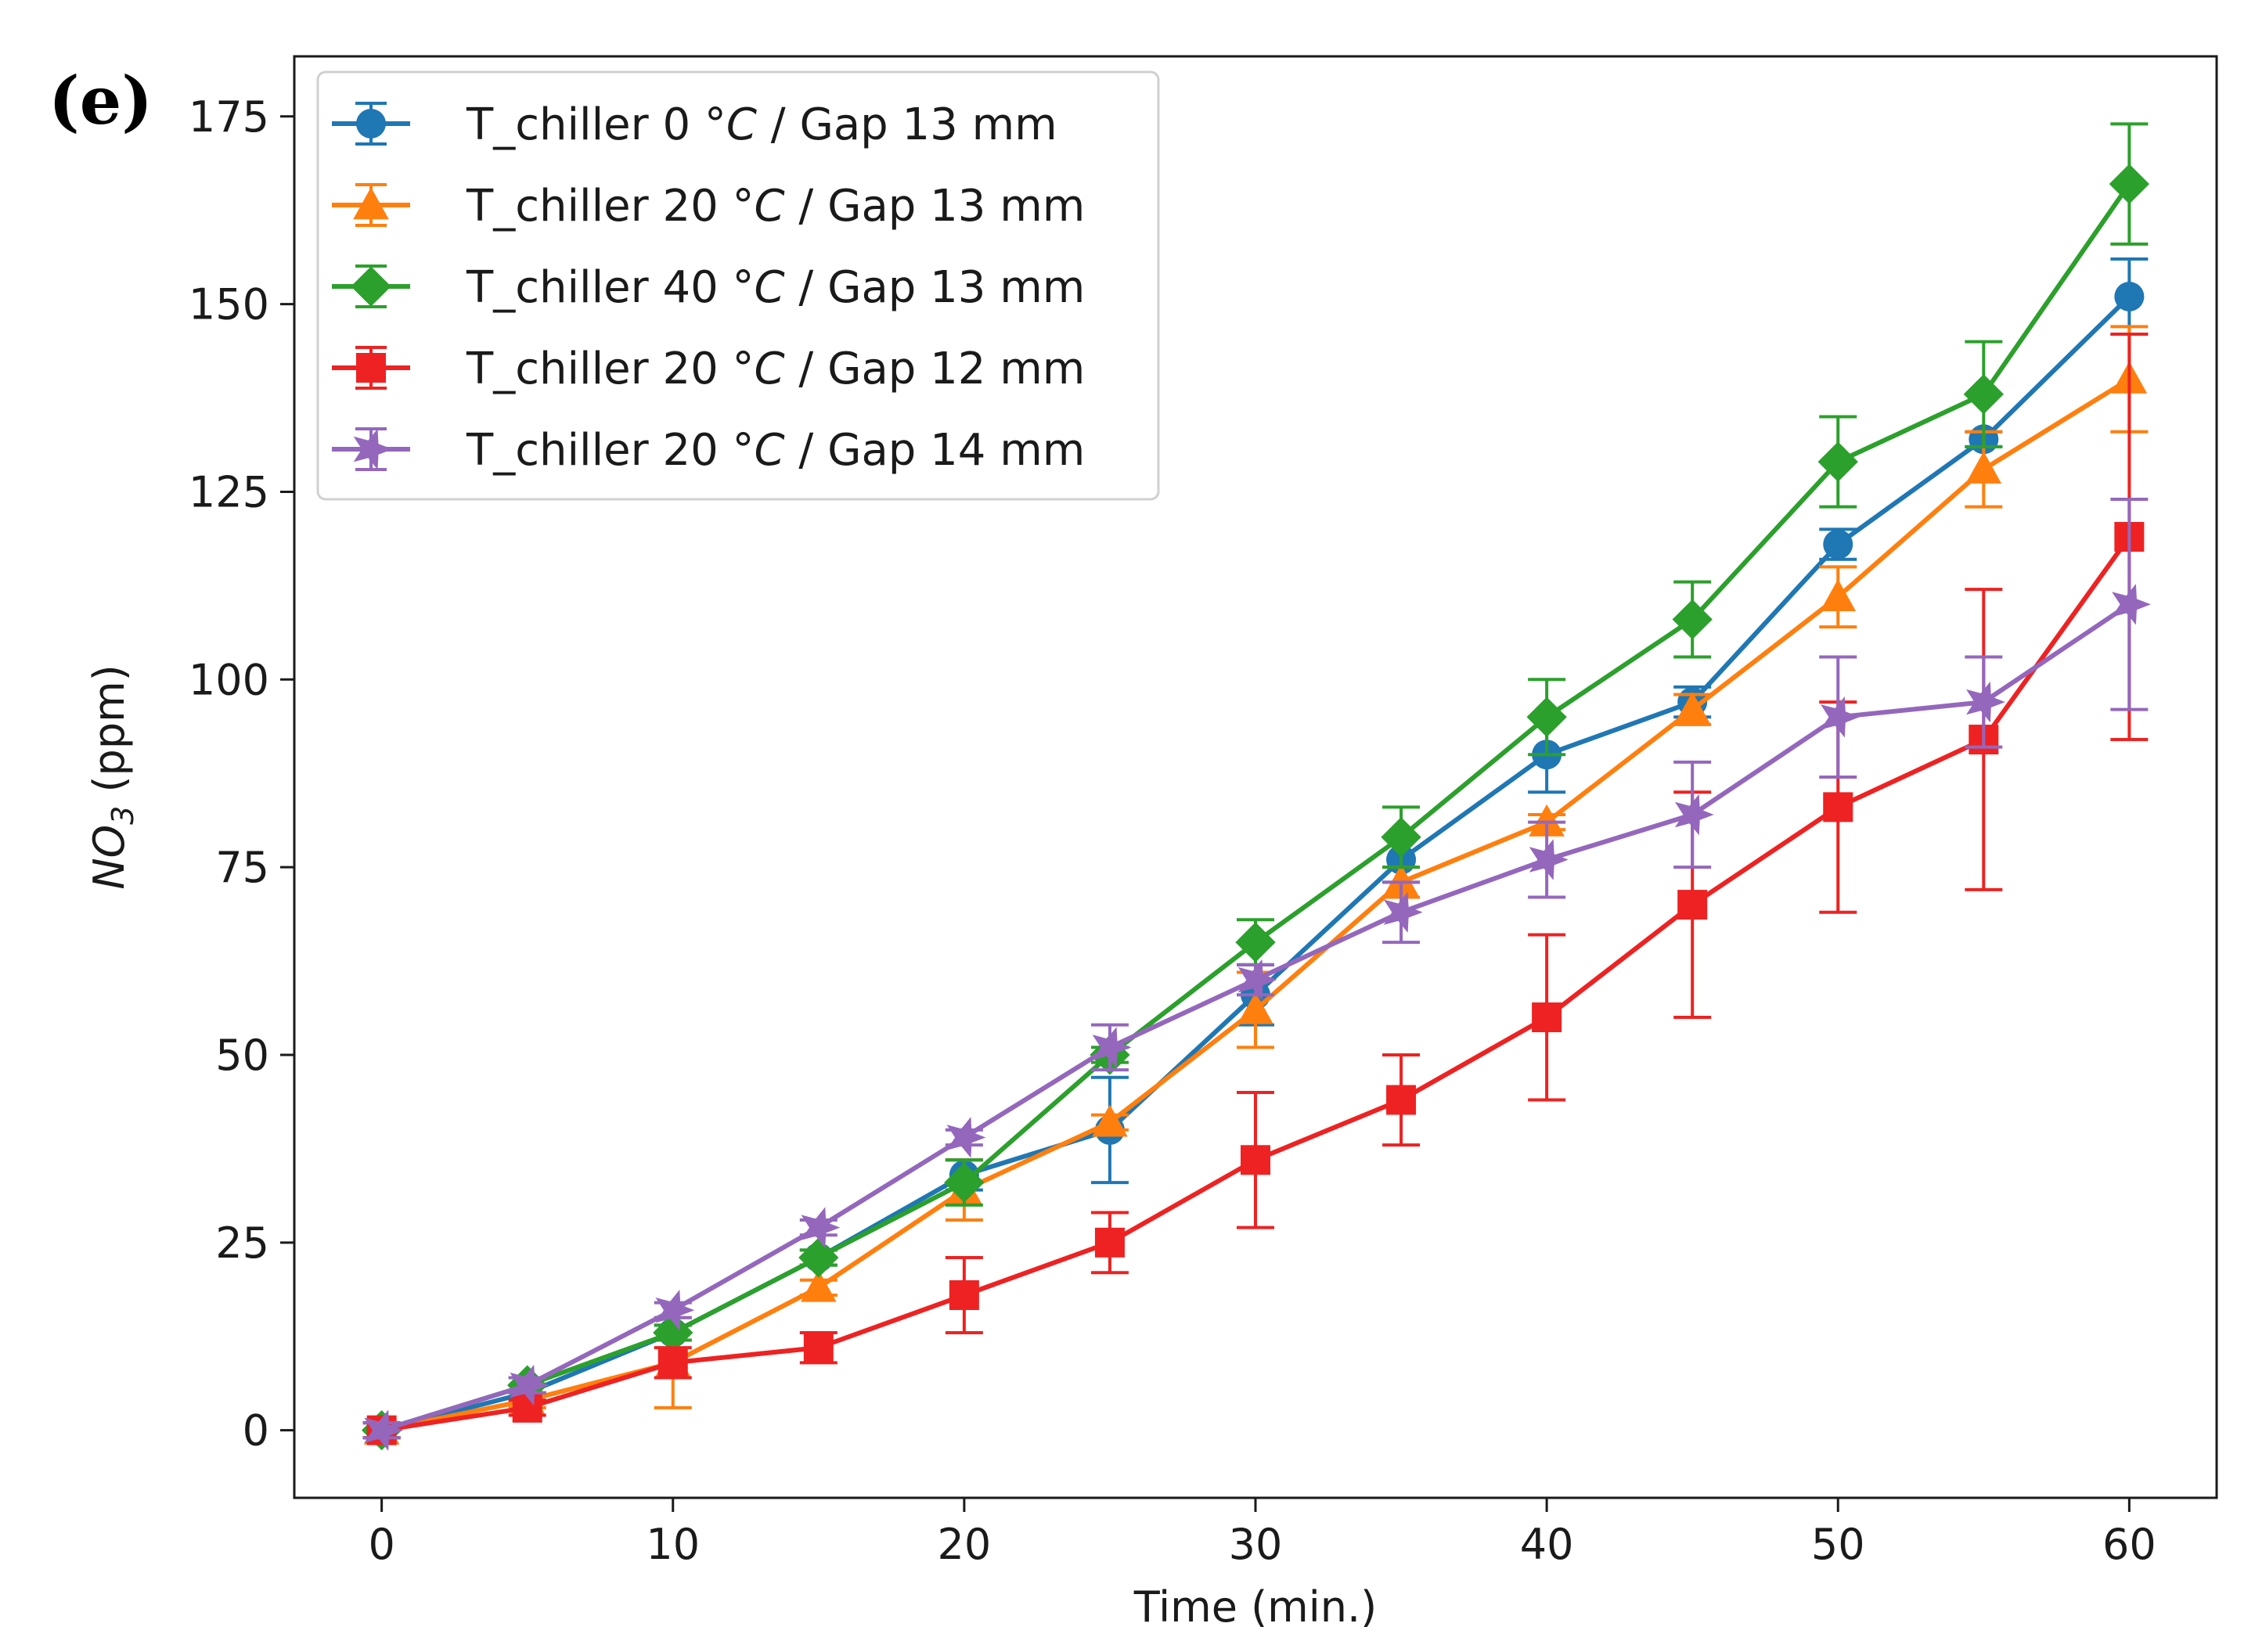 The image size is (2255, 1652). What do you see at coordinates (775, 206) in the screenshot?
I see `legend-label: T_chiller 20 °C / Gap 13 mm` at bounding box center [775, 206].